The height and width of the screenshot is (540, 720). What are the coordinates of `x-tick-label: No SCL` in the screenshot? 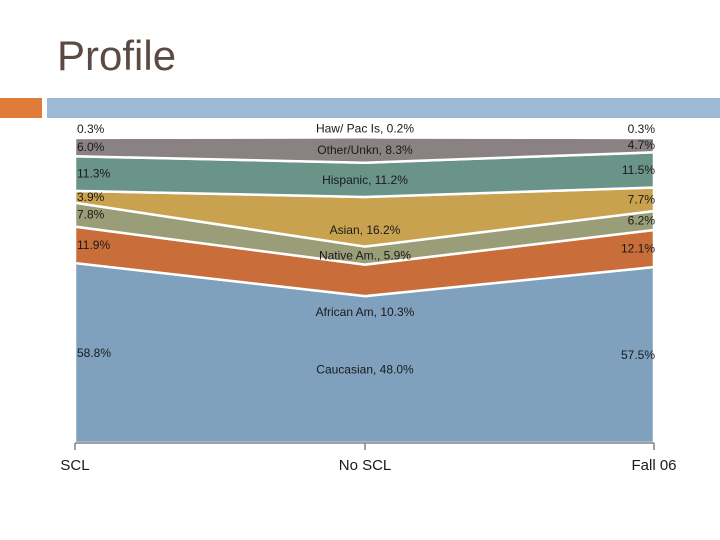 It's located at (365, 465).